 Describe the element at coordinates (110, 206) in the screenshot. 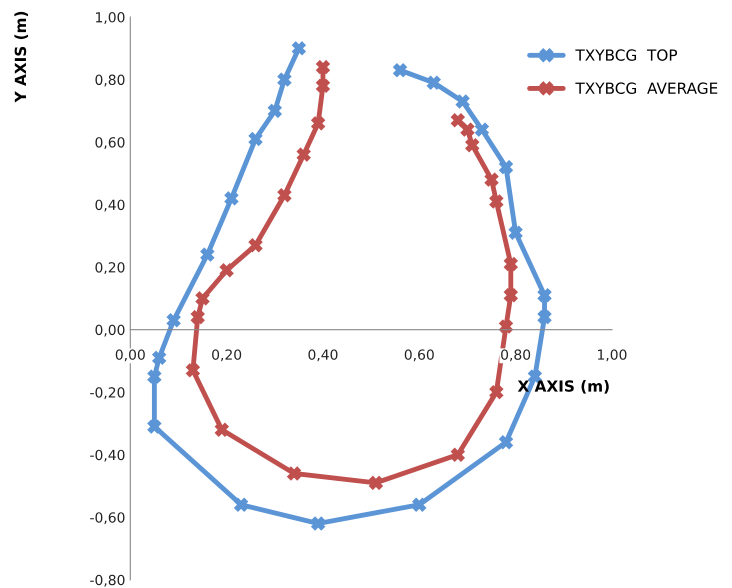

I see `y-tick-label: 0,40` at that location.